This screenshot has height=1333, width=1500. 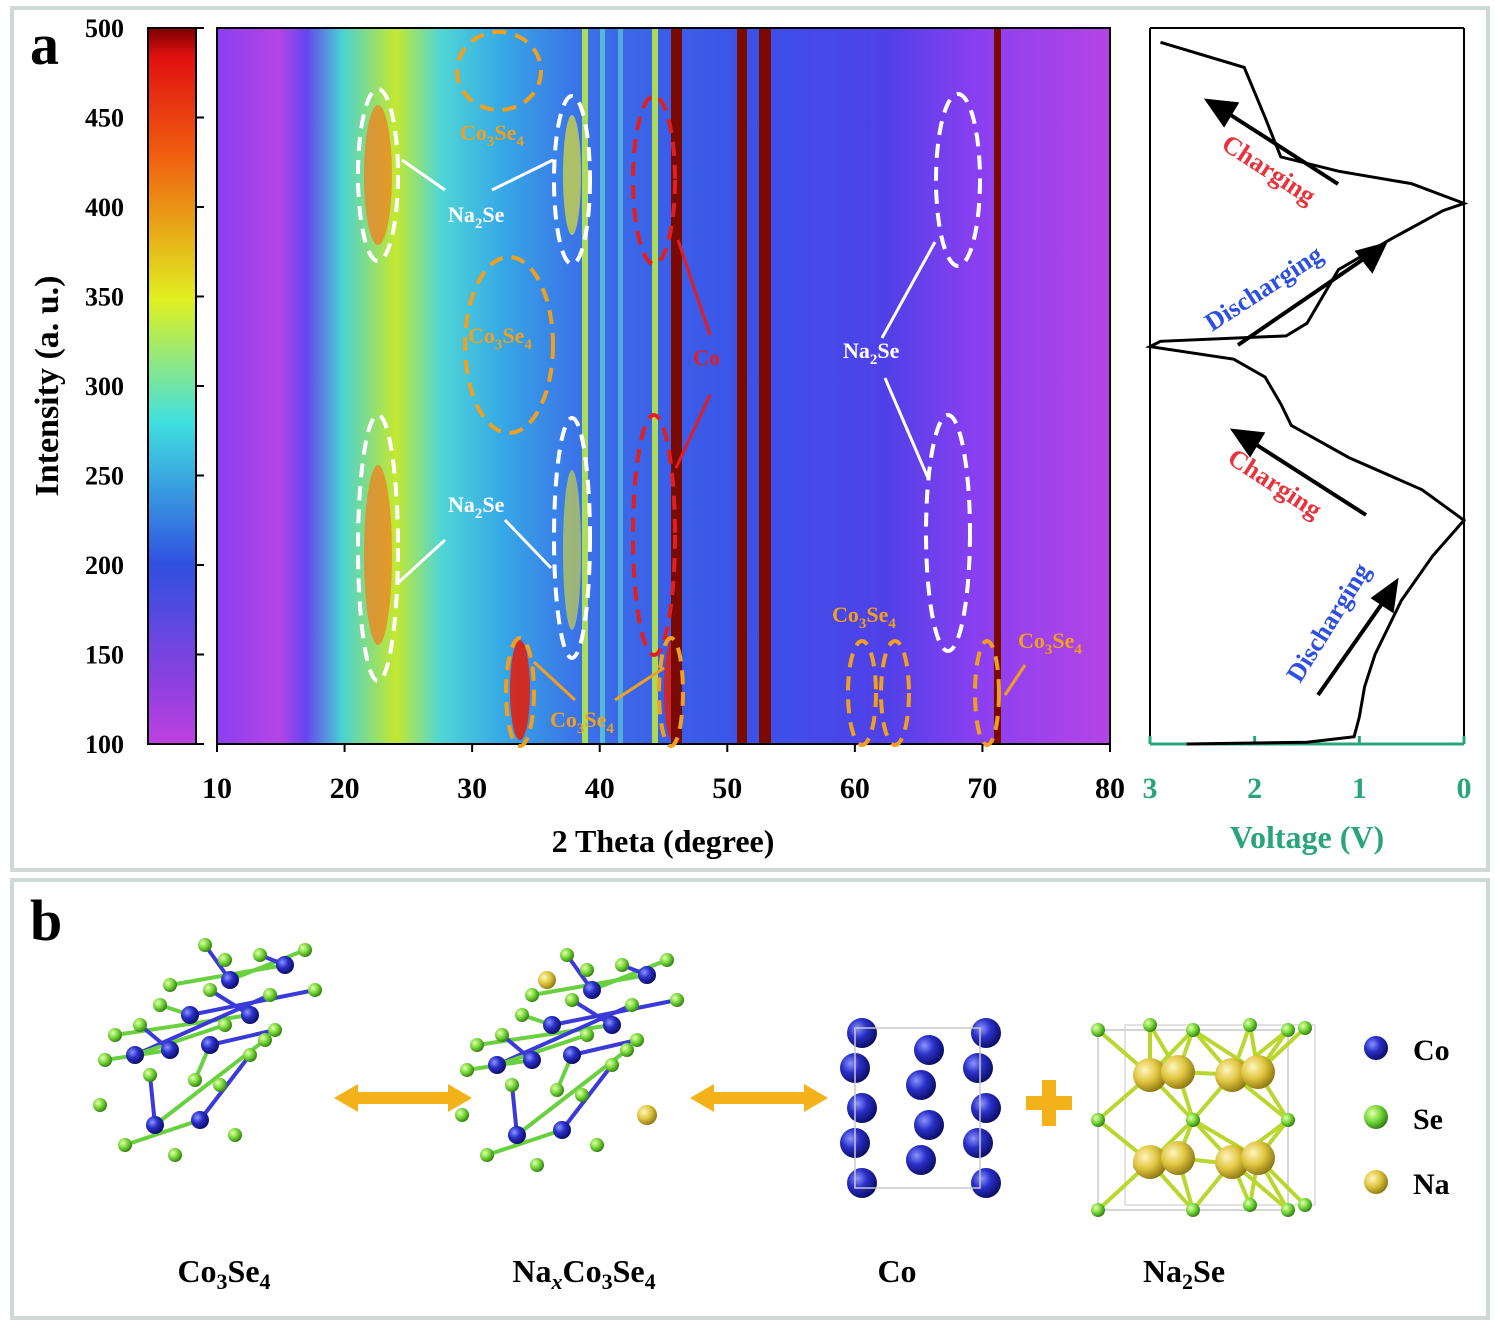 What do you see at coordinates (378, 175) in the screenshot?
I see `na2se-marker` at bounding box center [378, 175].